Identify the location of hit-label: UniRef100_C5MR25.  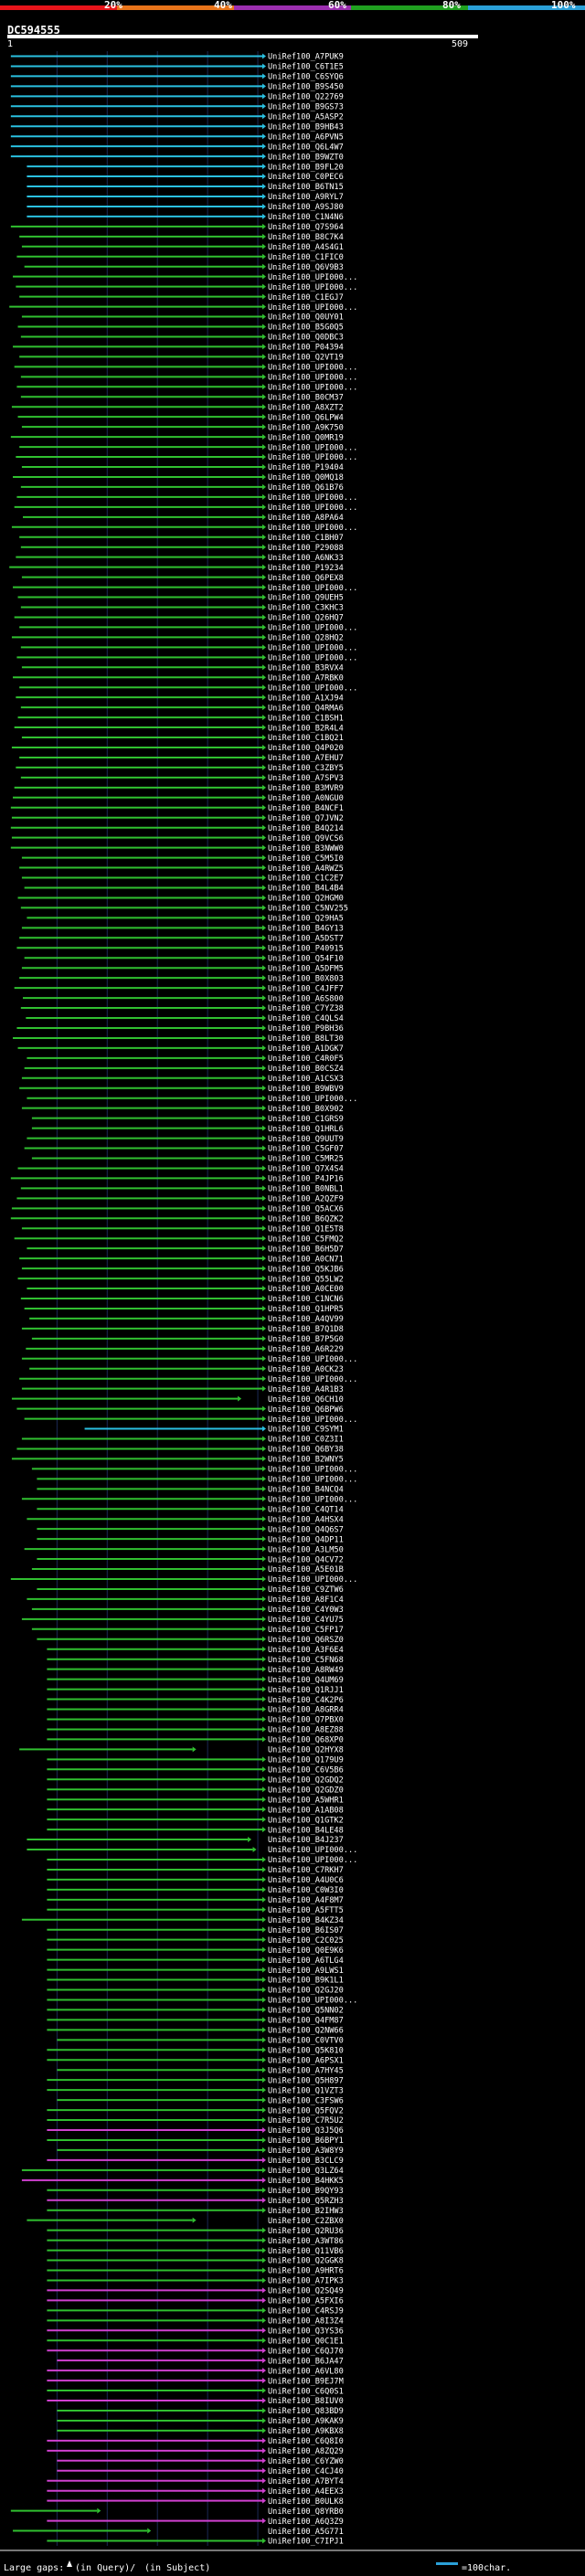
(306, 1159).